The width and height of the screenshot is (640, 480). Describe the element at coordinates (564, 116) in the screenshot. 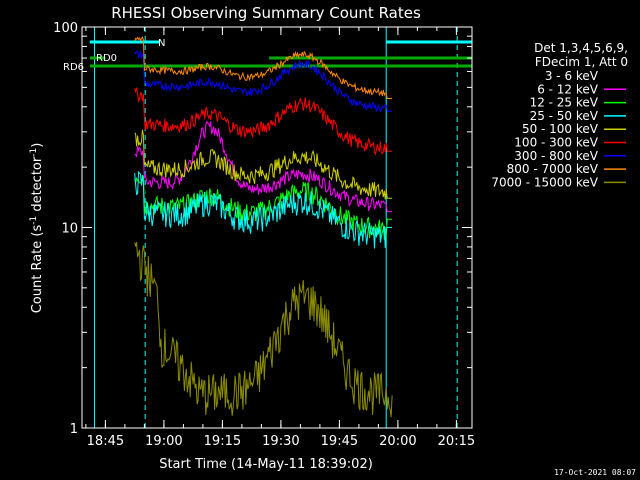

I see `legend-entry-label: 25 - 50 keV` at that location.